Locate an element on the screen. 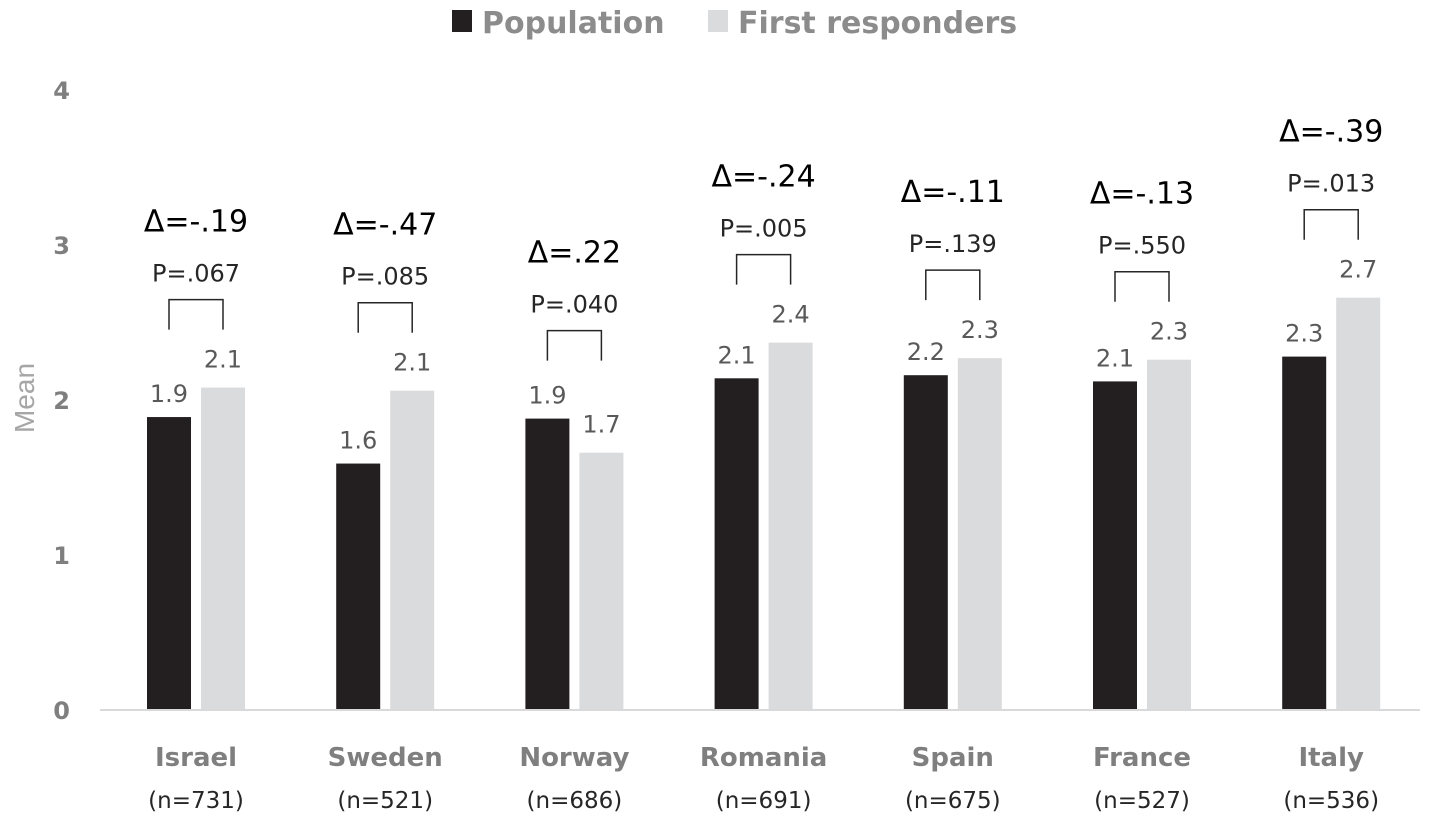 Image resolution: width=1429 pixels, height=825 pixels. data-label-first-responders: 1.7 is located at coordinates (601, 425).